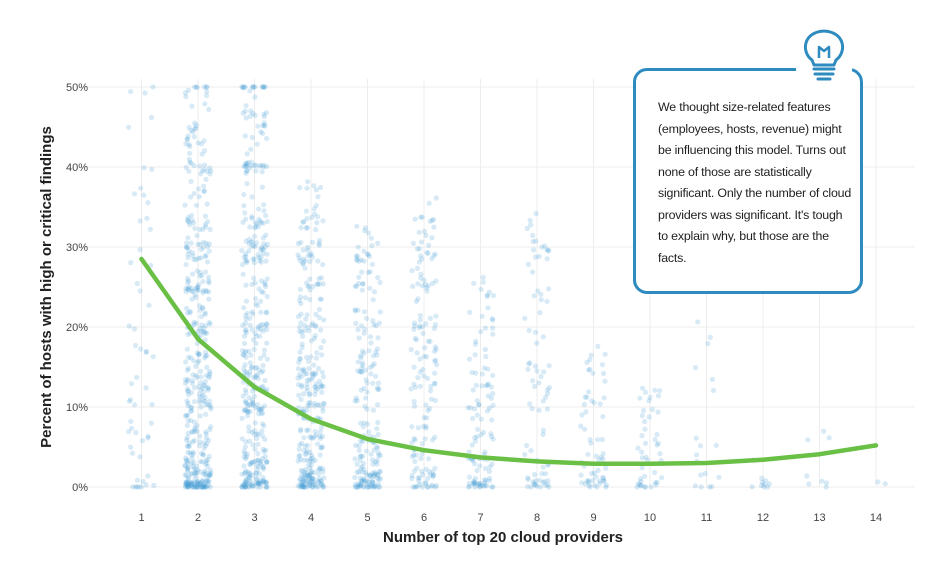  I want to click on x-tick-label: 7, so click(480, 518).